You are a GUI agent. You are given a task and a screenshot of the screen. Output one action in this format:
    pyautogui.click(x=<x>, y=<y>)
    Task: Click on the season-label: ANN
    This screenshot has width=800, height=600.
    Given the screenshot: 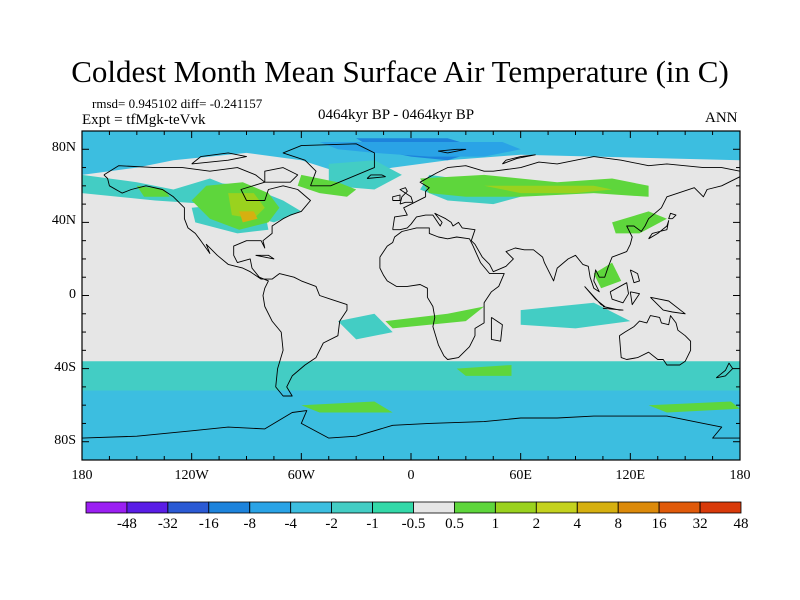 What is the action you would take?
    pyautogui.click(x=721, y=118)
    